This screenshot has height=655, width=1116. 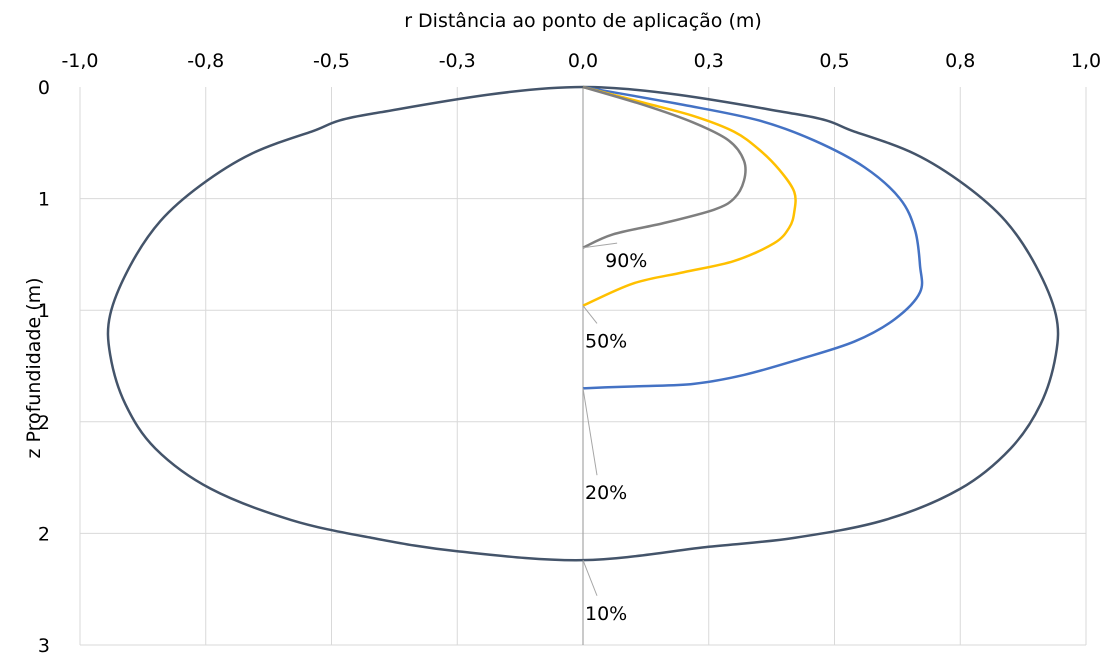 I want to click on y-tick-labels: 0 1 1 2 2 3, so click(x=44, y=366).